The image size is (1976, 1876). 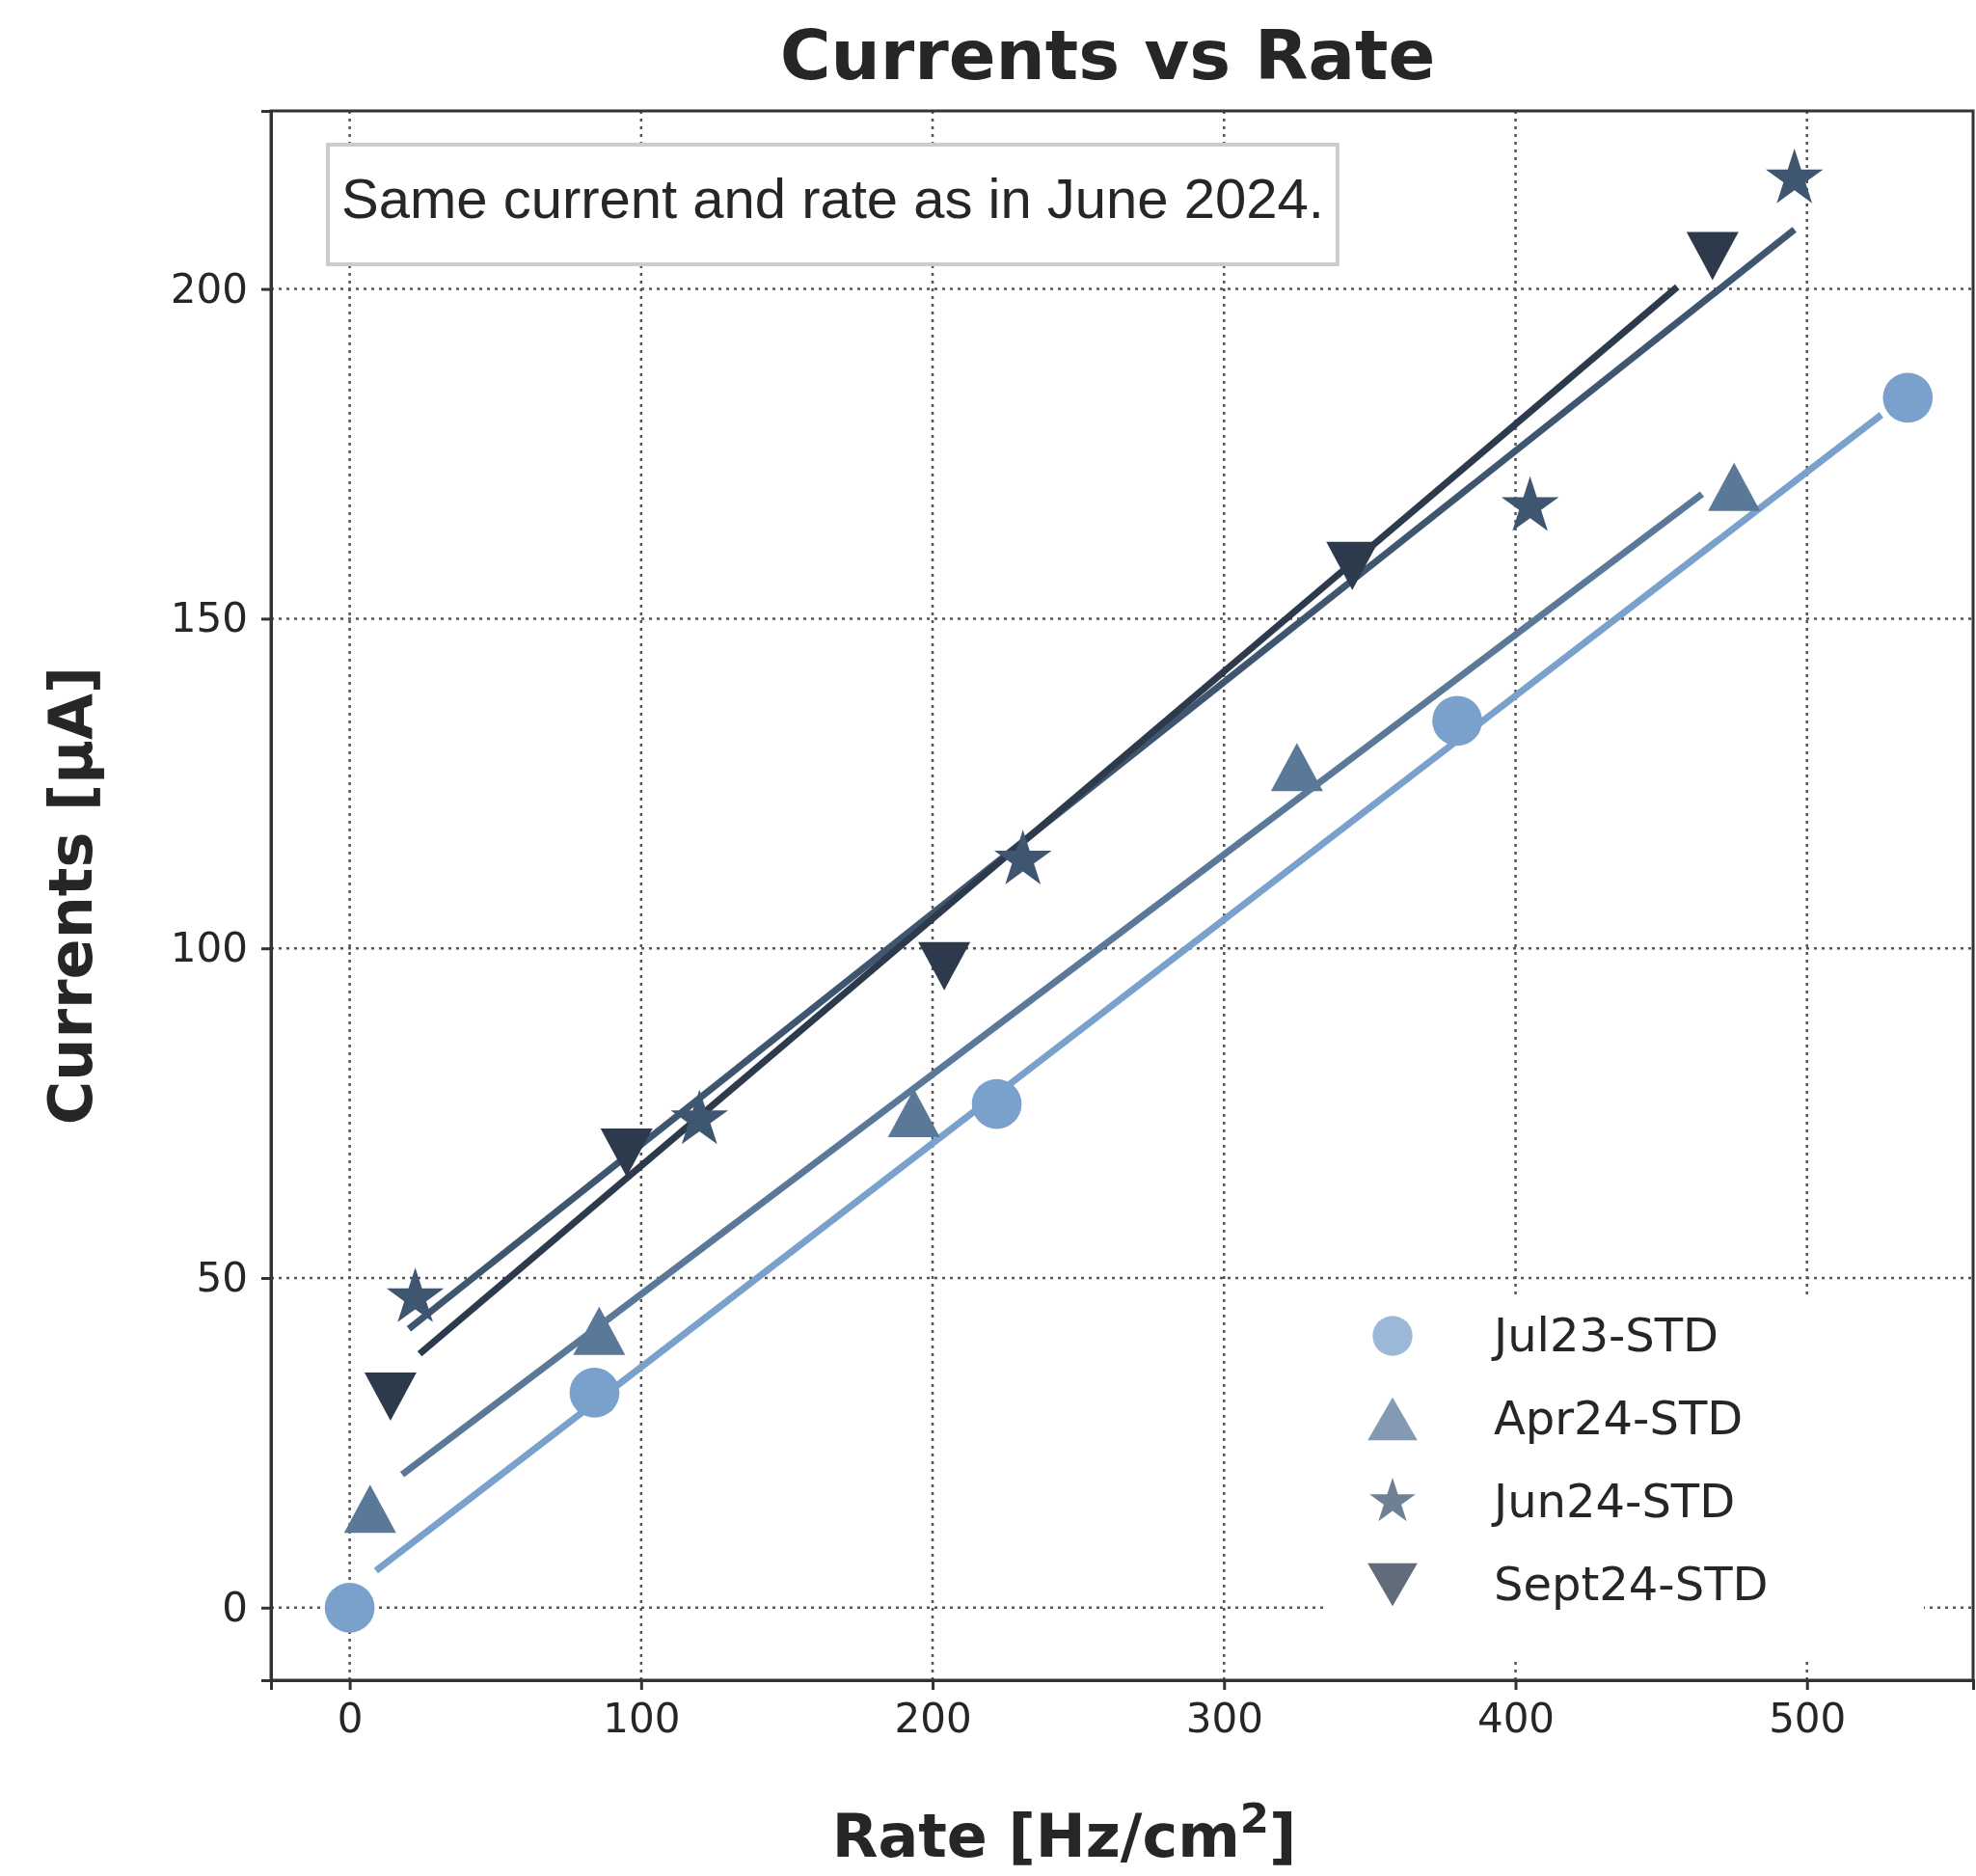 What do you see at coordinates (1808, 1718) in the screenshot?
I see `x-tick-label: 500` at bounding box center [1808, 1718].